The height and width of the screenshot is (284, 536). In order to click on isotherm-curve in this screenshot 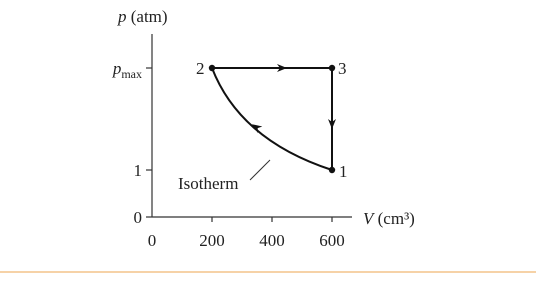, I will do `click(272, 119)`.